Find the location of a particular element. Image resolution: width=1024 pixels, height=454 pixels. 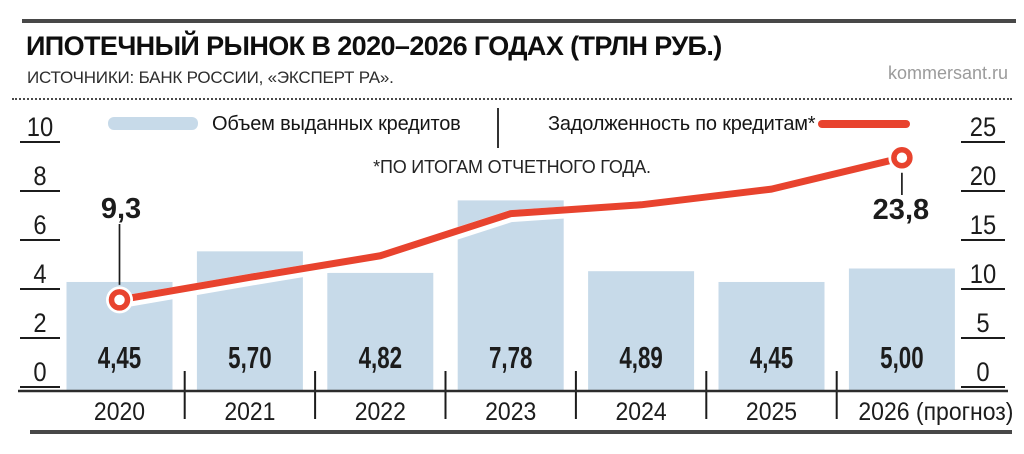

line-legend-swatch is located at coordinates (864, 124).